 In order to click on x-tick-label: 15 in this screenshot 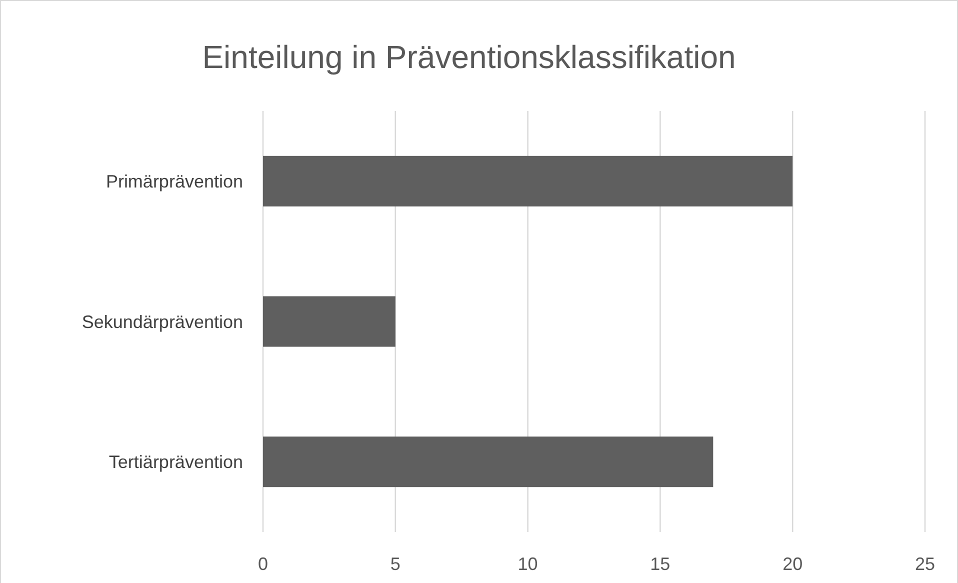, I will do `click(660, 564)`.